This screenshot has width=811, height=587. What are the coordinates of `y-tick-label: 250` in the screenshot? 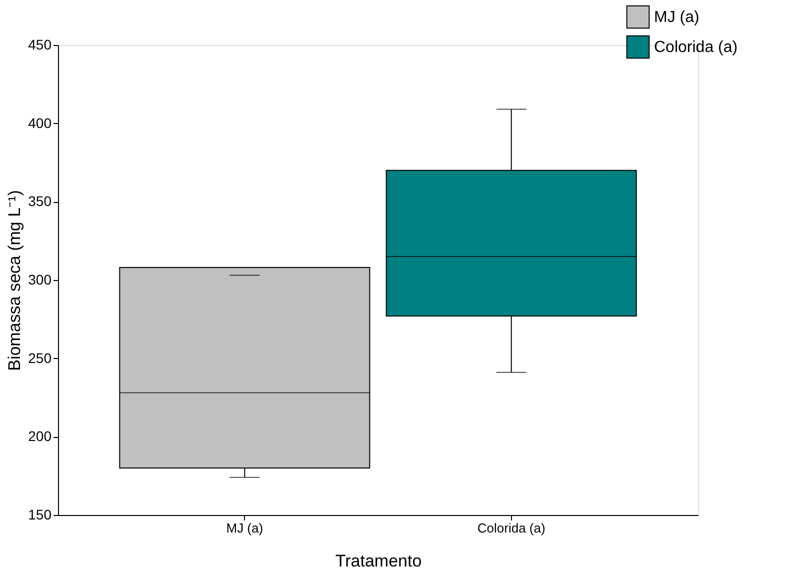 It's located at (40, 358).